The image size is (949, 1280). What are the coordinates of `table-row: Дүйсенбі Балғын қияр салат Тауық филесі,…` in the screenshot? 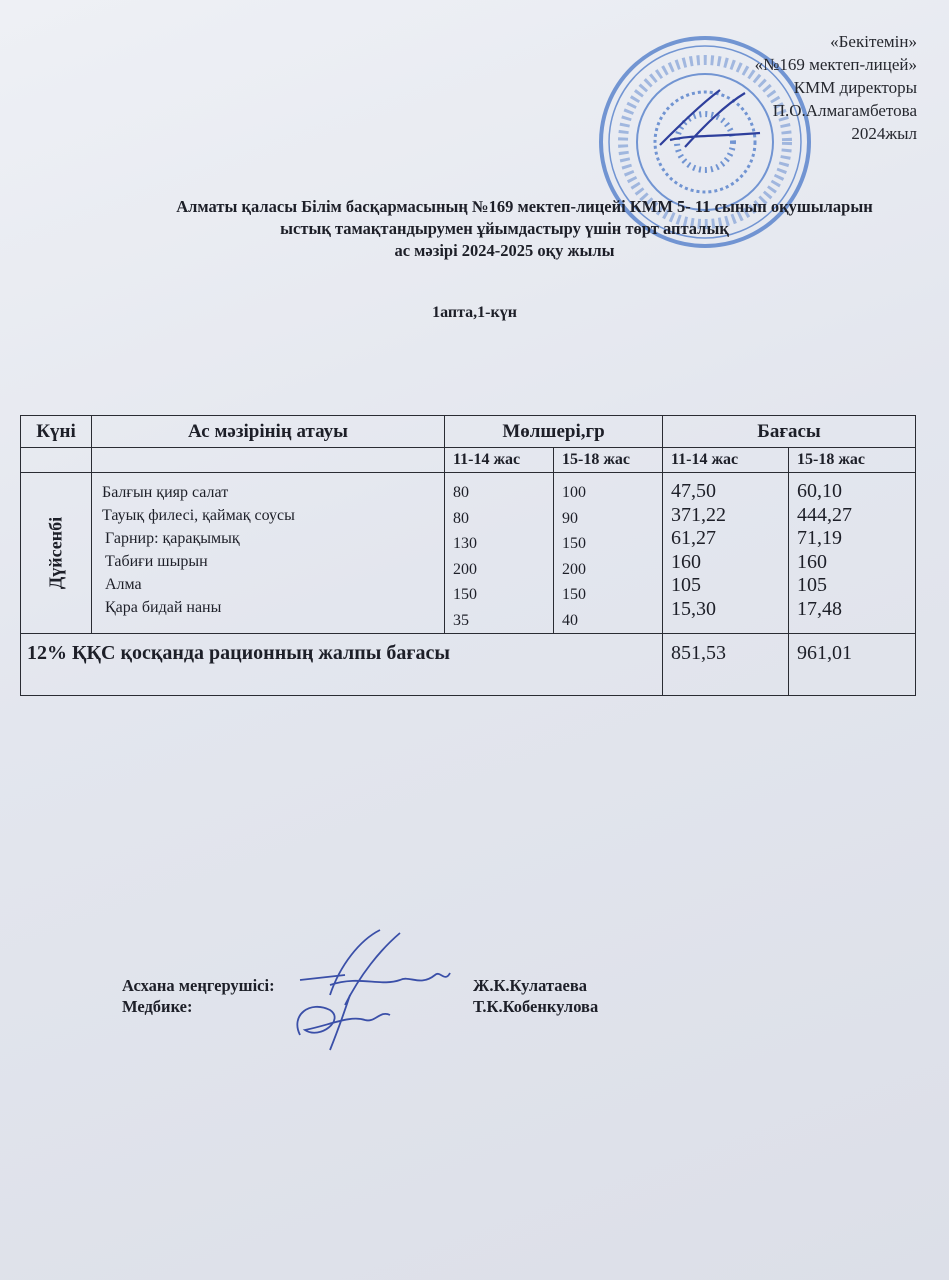 It's located at (468, 553).